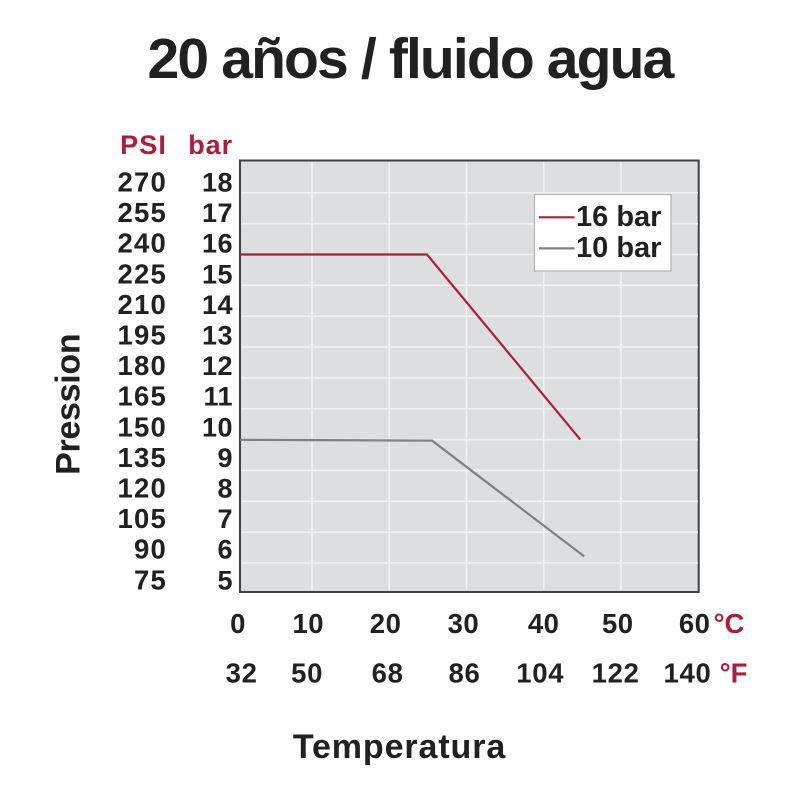 This screenshot has width=800, height=800. Describe the element at coordinates (143, 145) in the screenshot. I see `svg-text: PSI` at that location.